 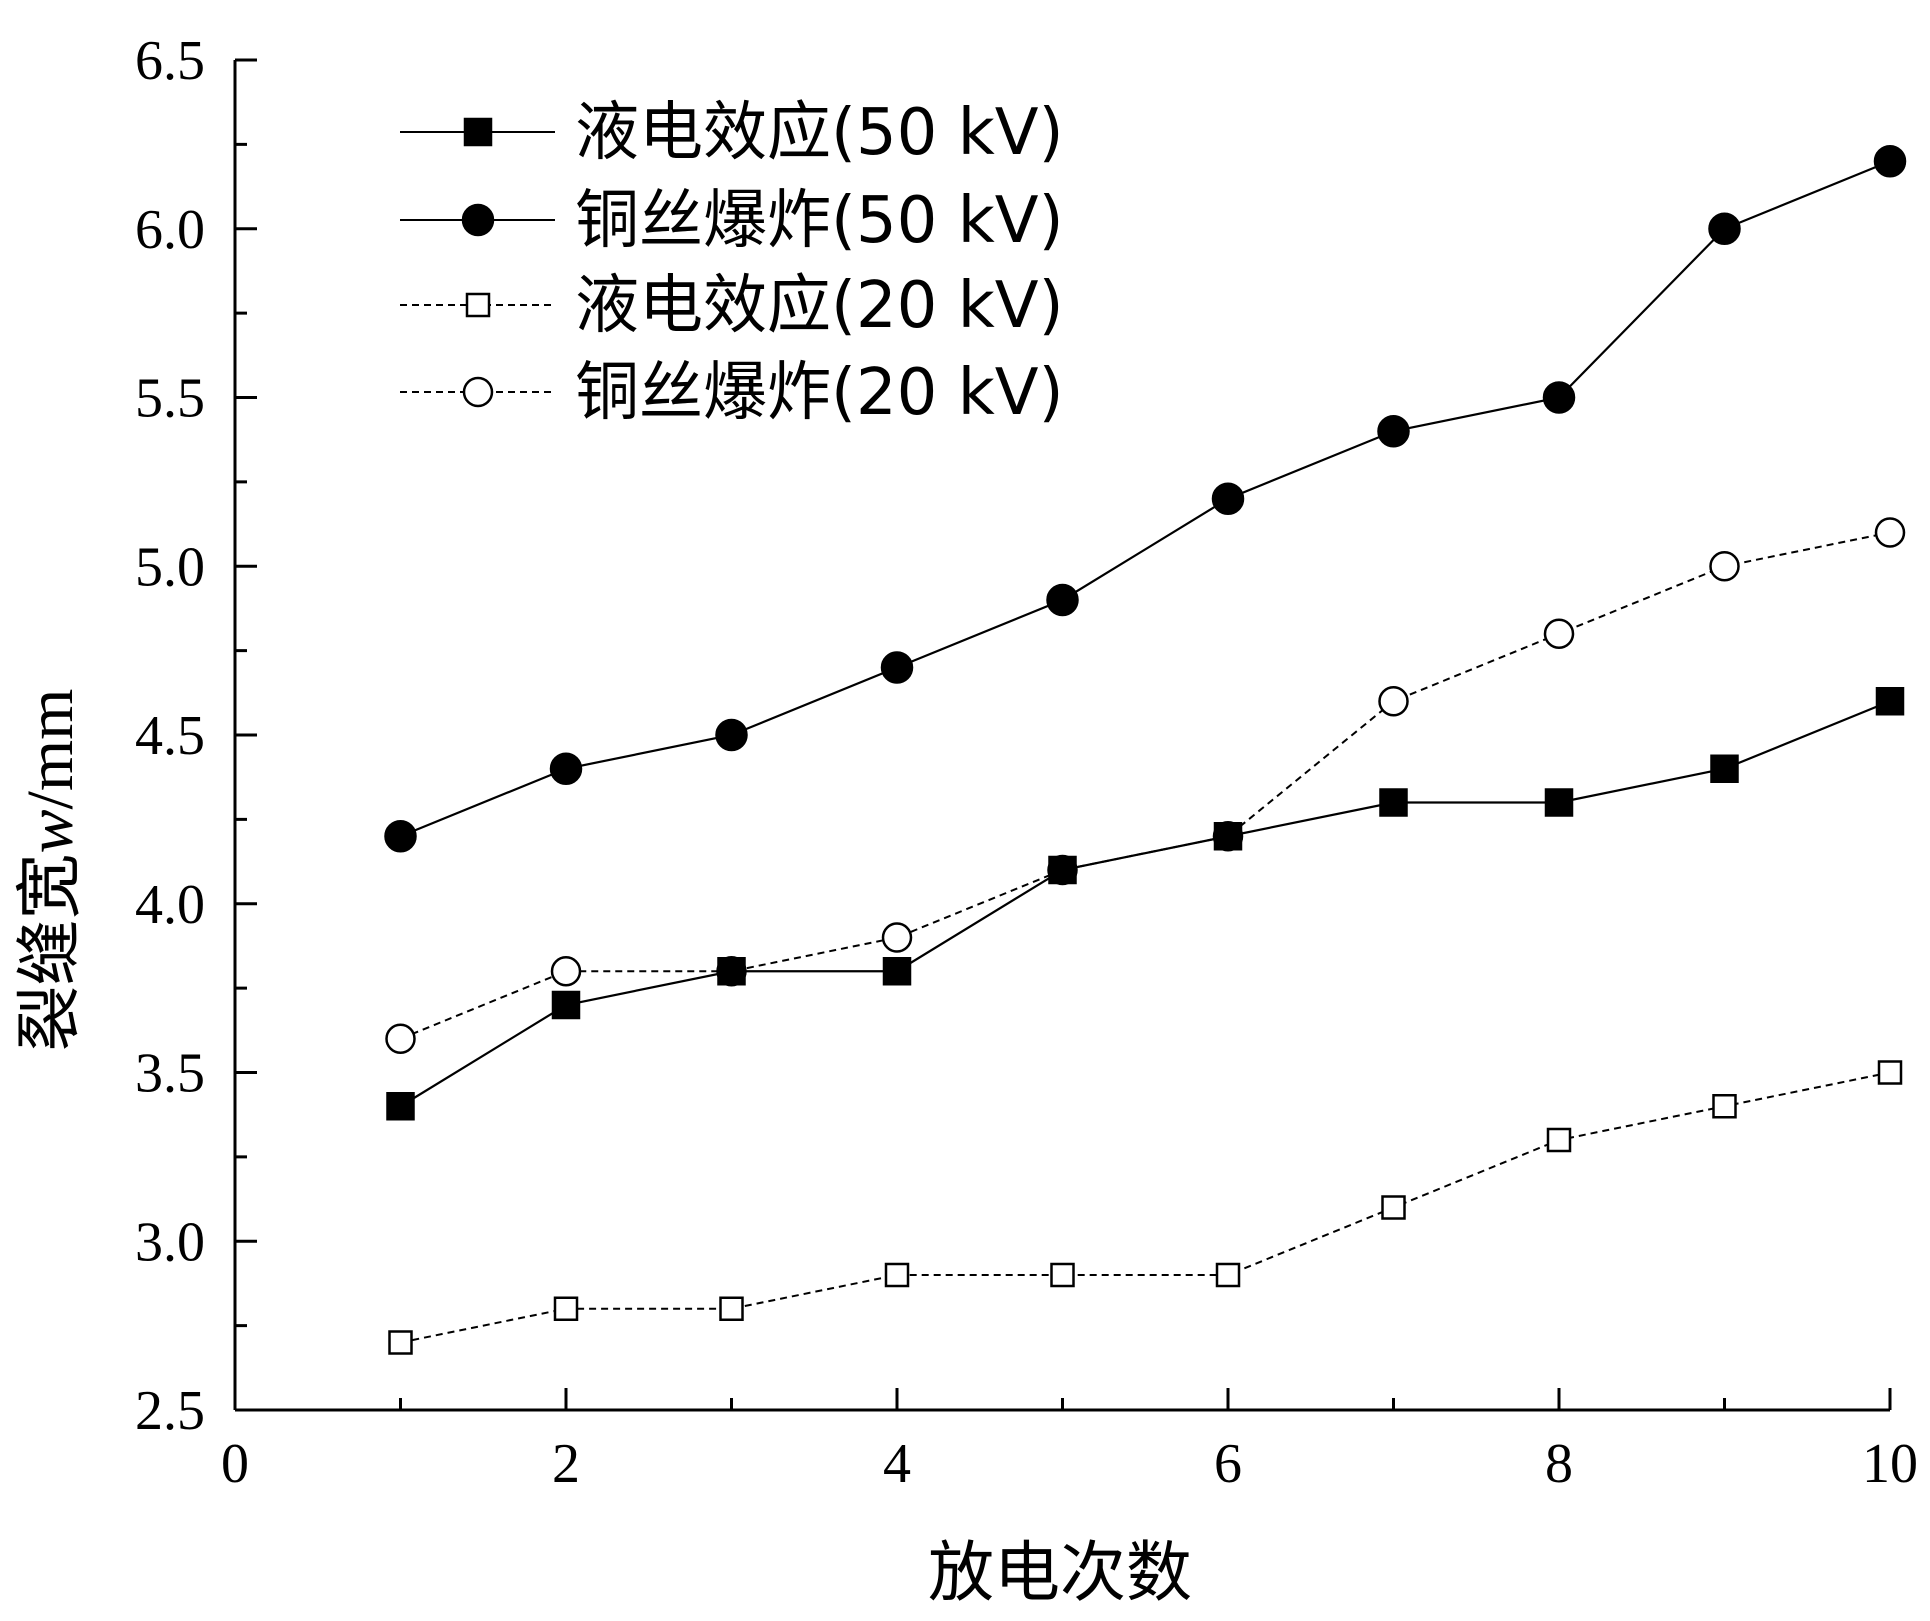 I want to click on x-axis-title: 放电次数, so click(x=1060, y=1572).